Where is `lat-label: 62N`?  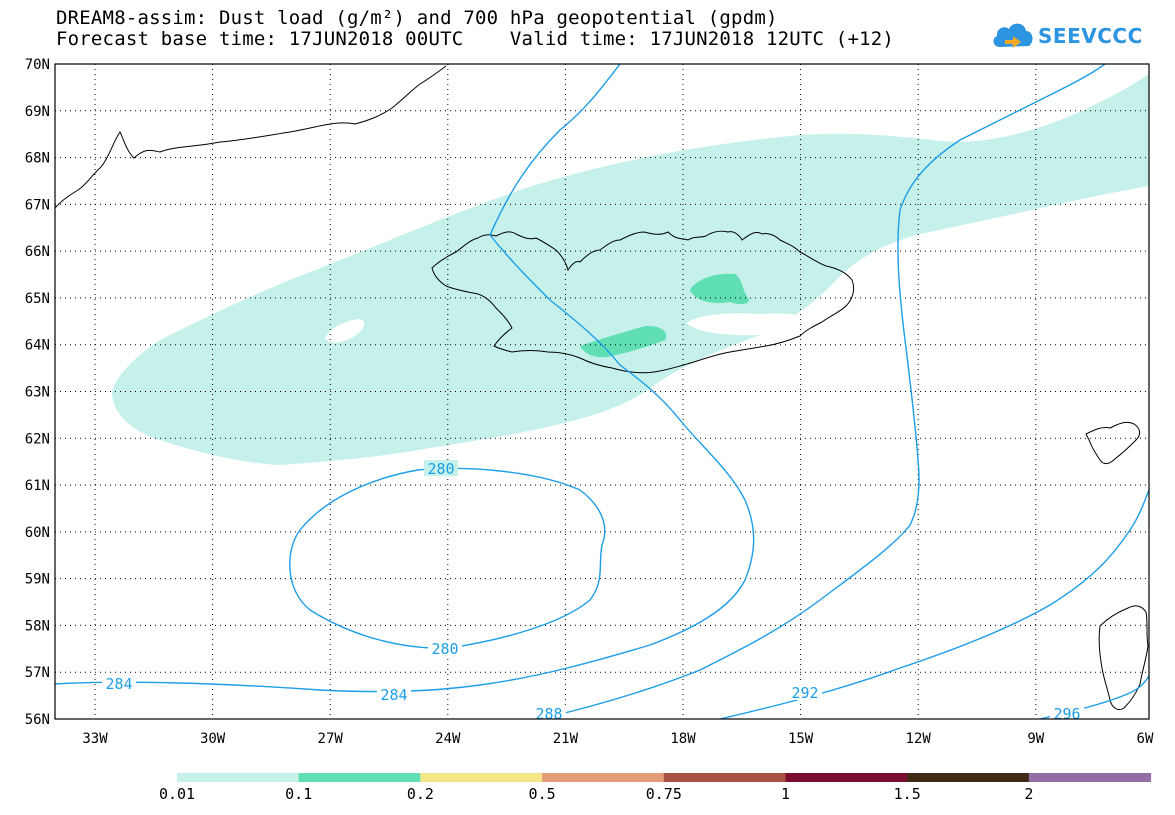
lat-label: 62N is located at coordinates (37, 439).